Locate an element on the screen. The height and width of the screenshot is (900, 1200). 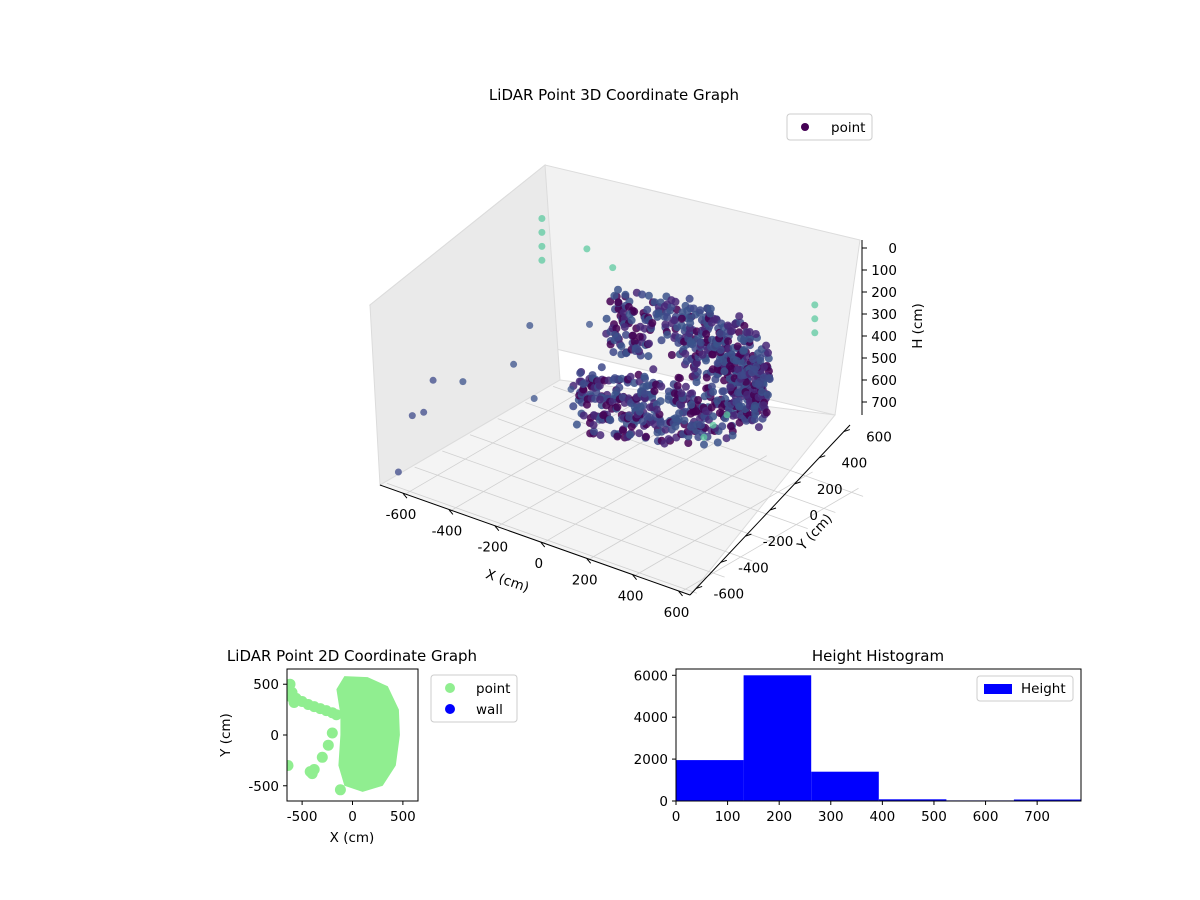
z-tick-label: 100 is located at coordinates (884, 271).